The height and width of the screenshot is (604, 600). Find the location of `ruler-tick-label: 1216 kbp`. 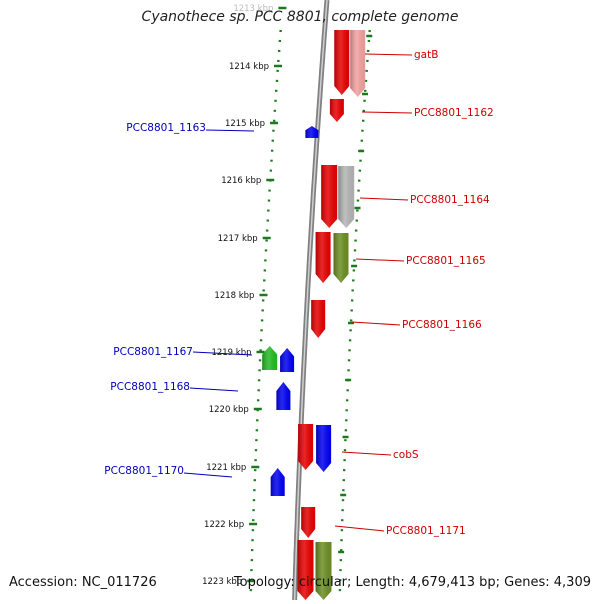

ruler-tick-label: 1216 kbp is located at coordinates (241, 181).